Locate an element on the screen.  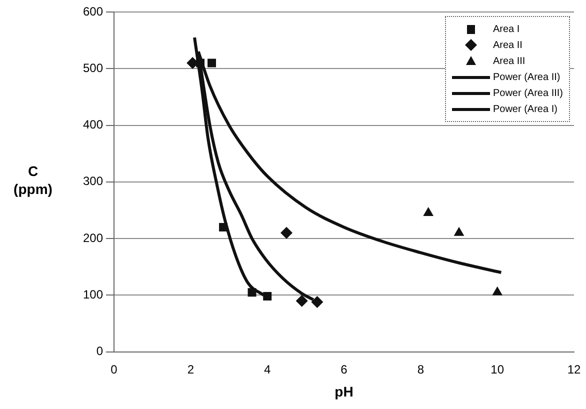
y-tick-label: 600 is located at coordinates (93, 11).